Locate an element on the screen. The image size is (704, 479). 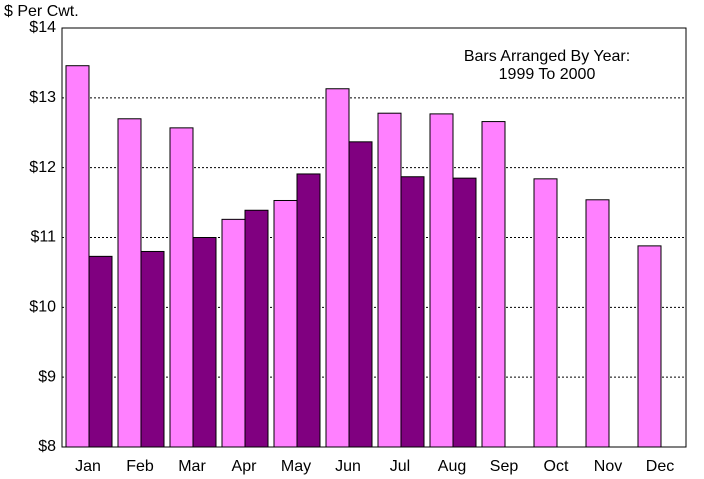
y-tick-label: $12 is located at coordinates (42, 167).